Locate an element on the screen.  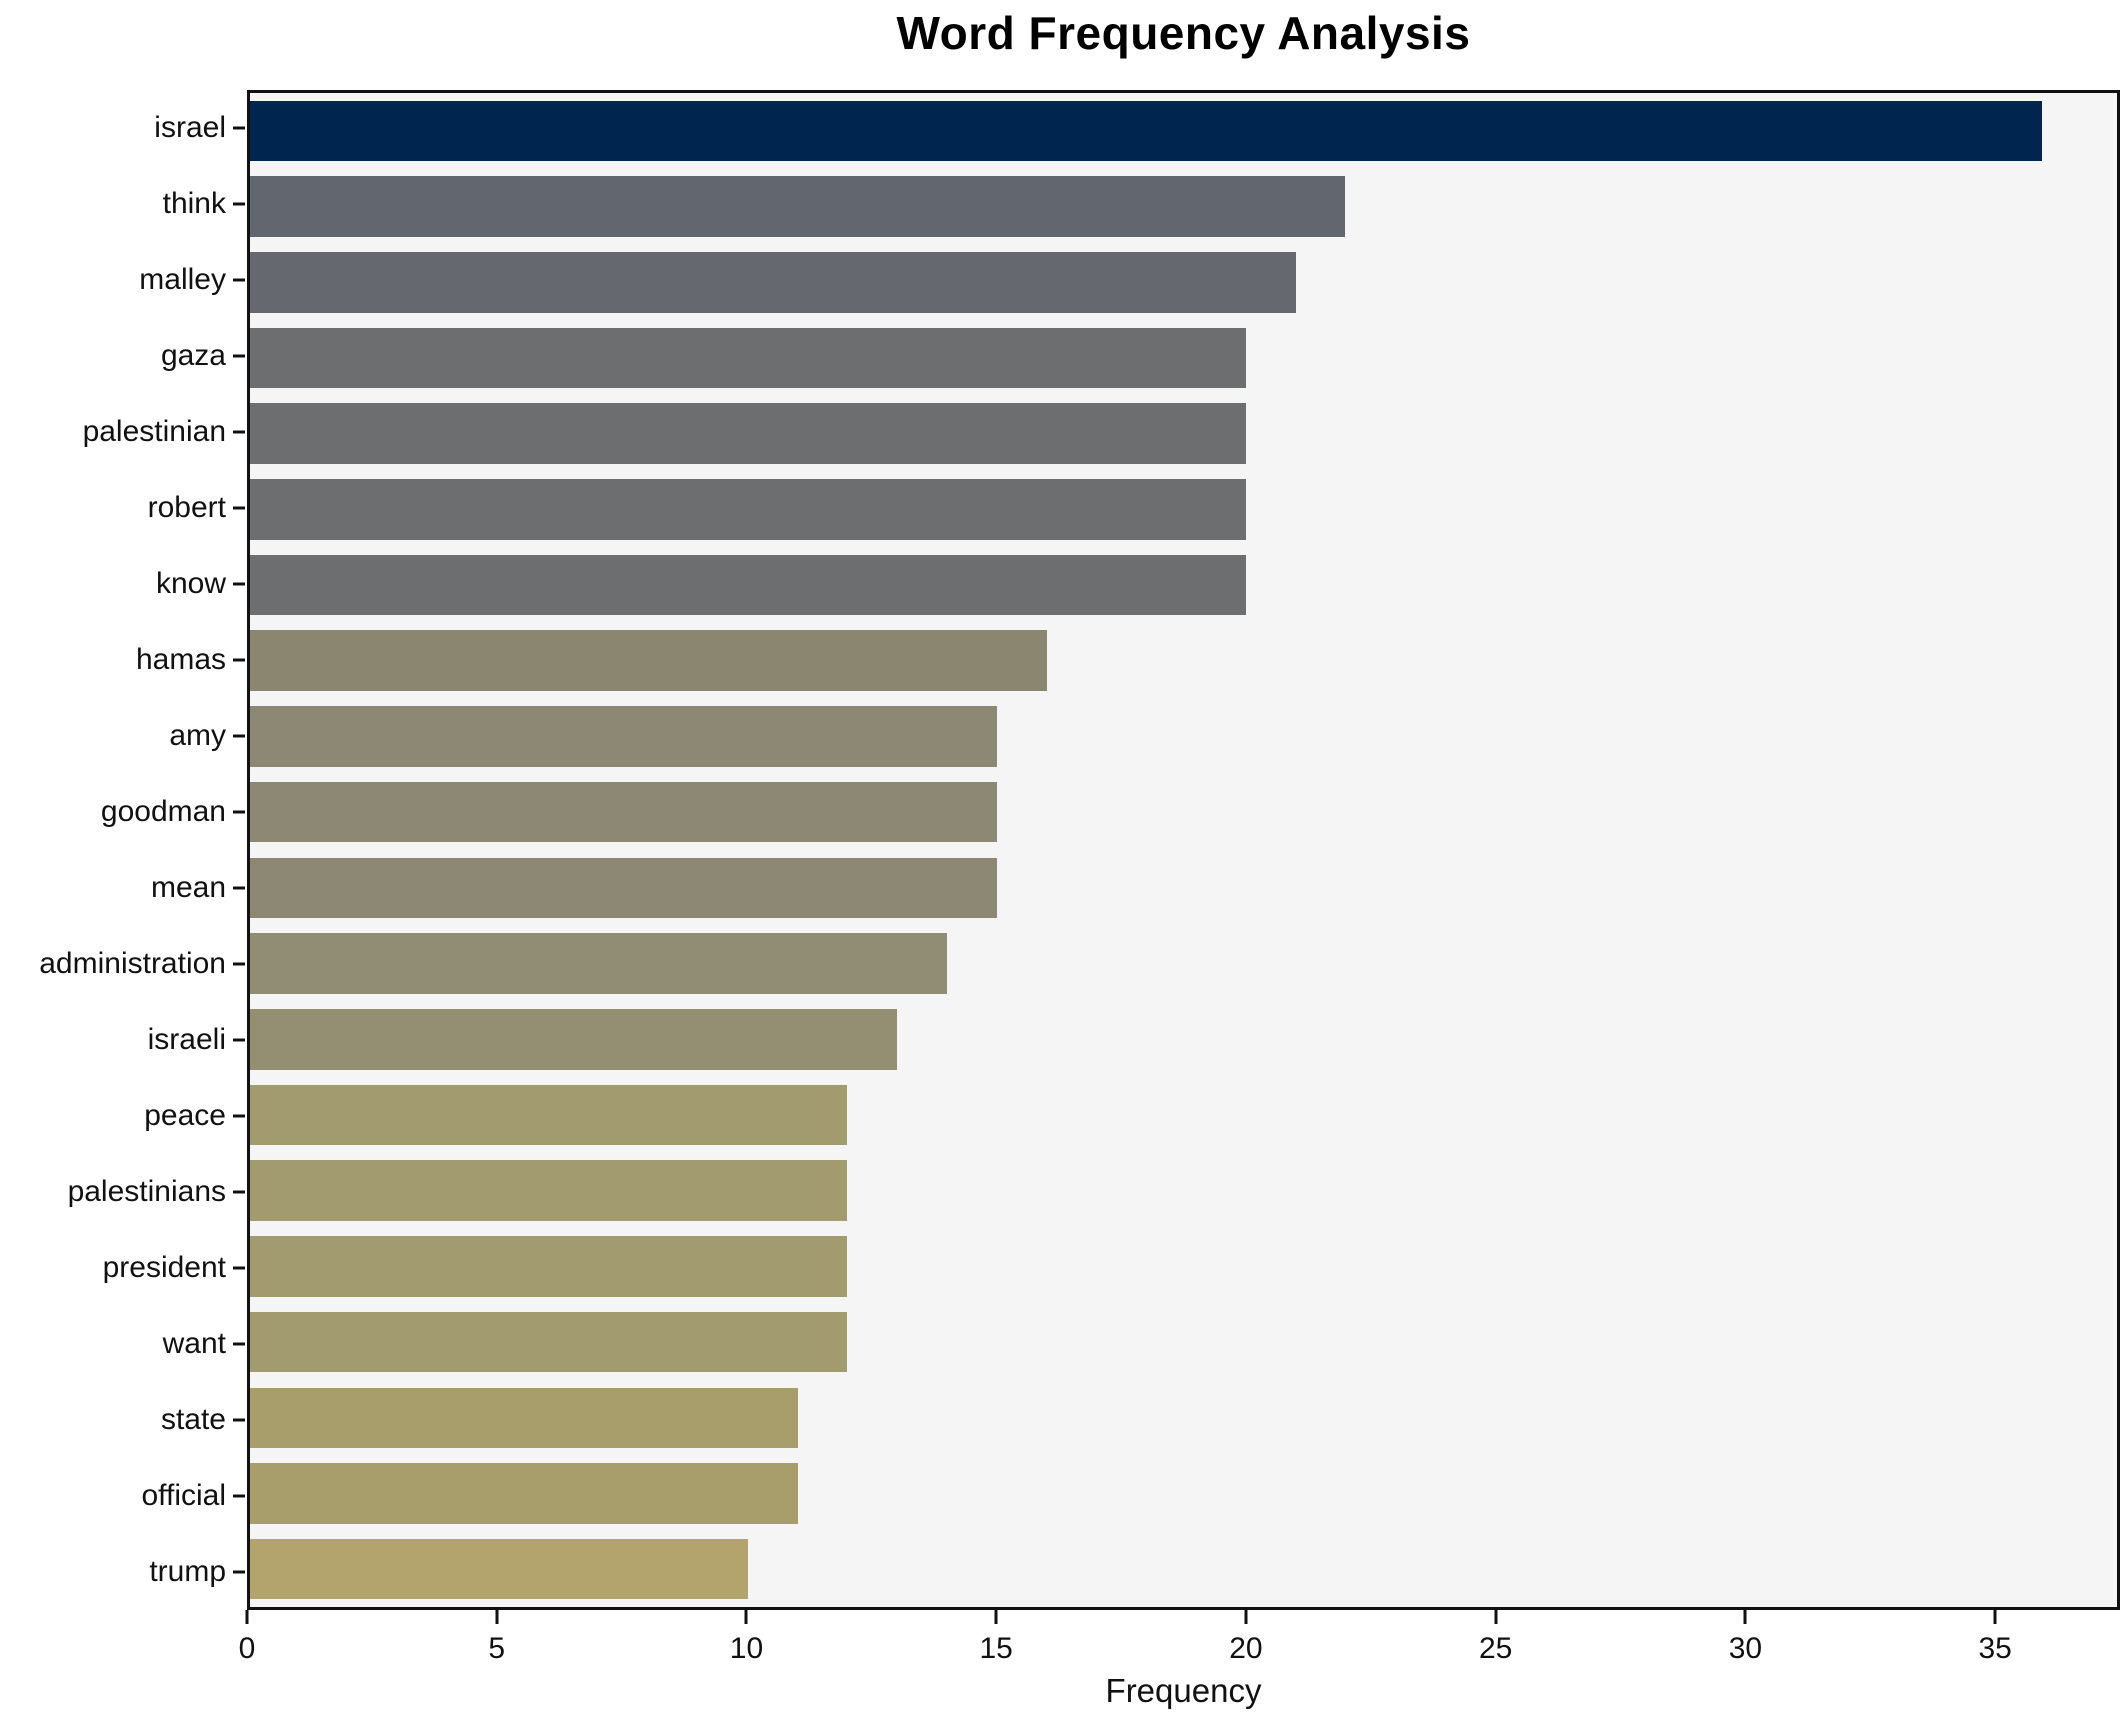
bar-want is located at coordinates (549, 1342).